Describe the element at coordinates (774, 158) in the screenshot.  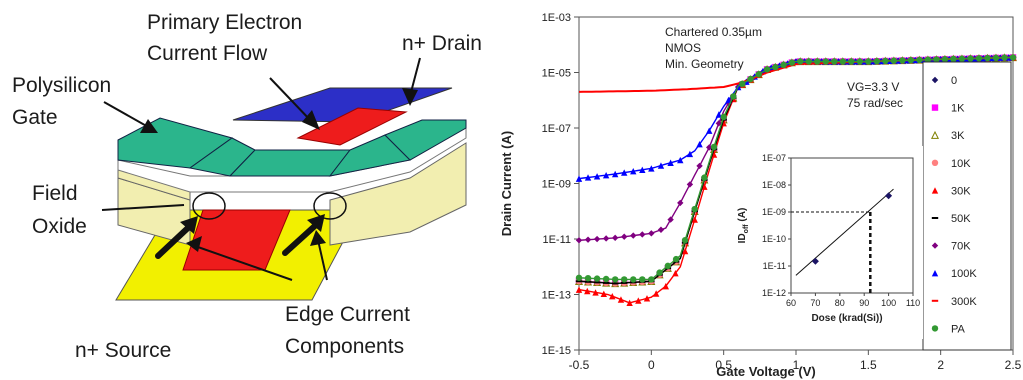
I see `inset-y-tick-label: 1E-07` at that location.